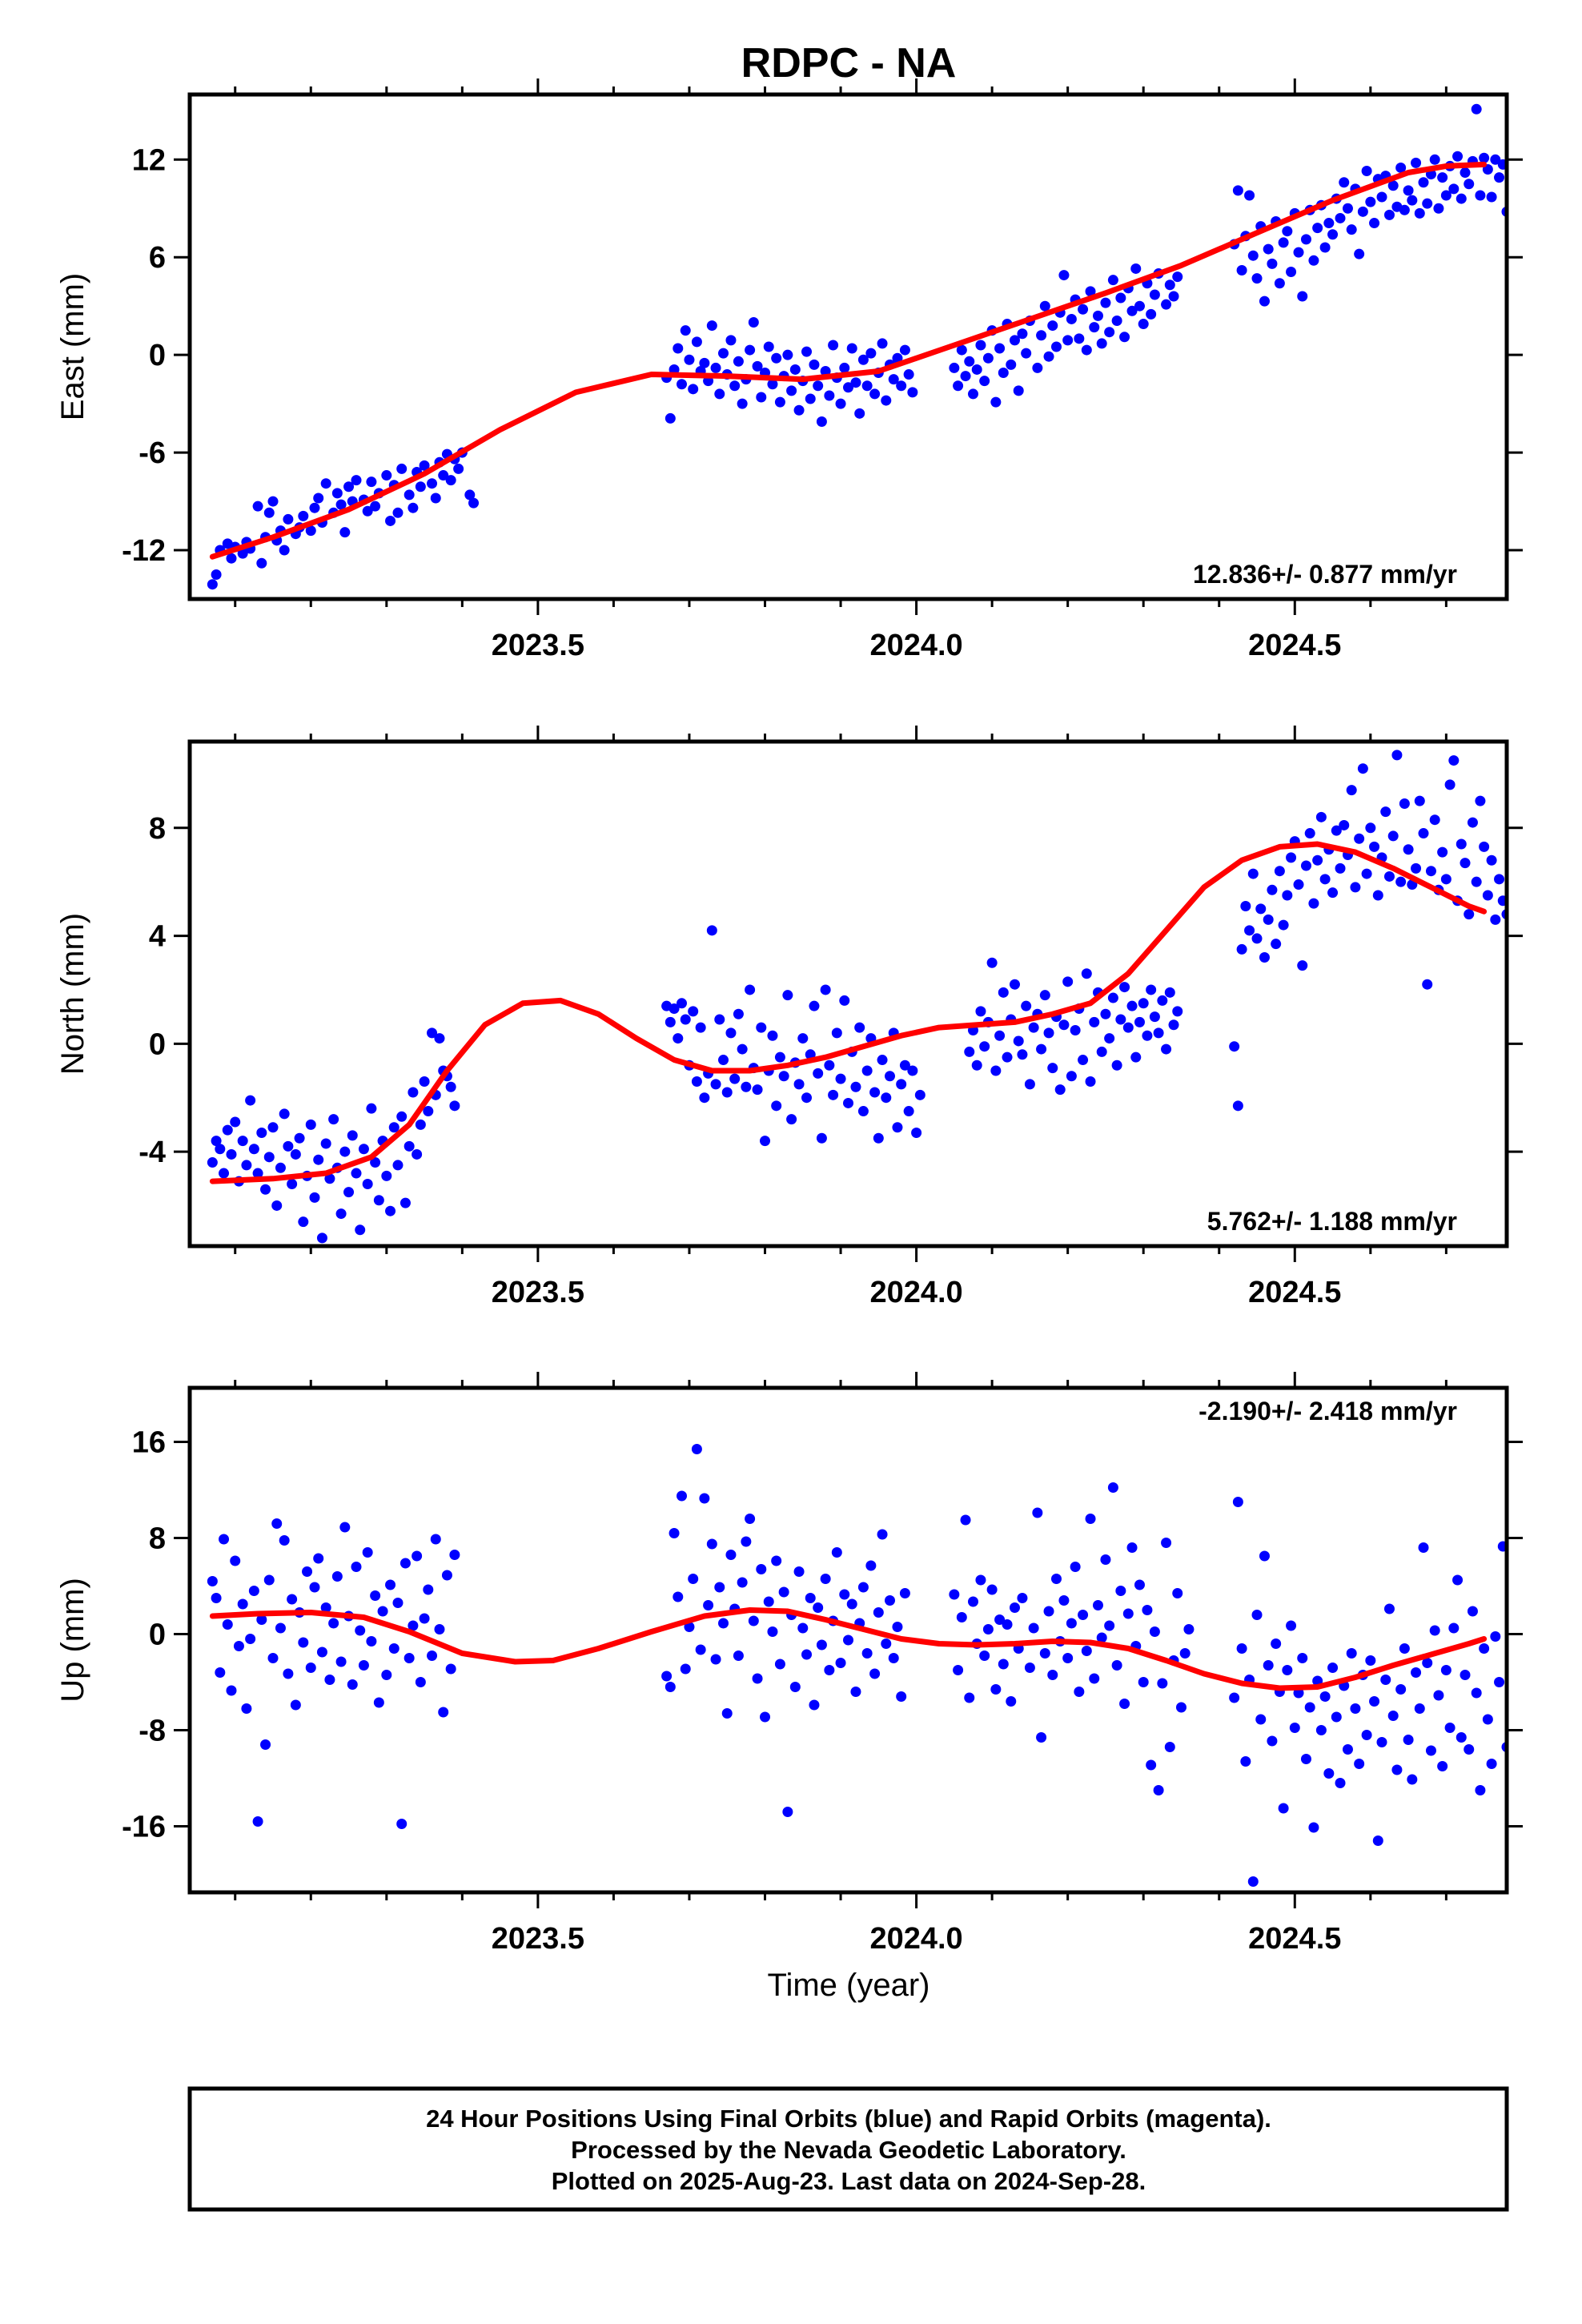  Describe the element at coordinates (849, 63) in the screenshot. I see `chart-title: RDPC - NA` at that location.